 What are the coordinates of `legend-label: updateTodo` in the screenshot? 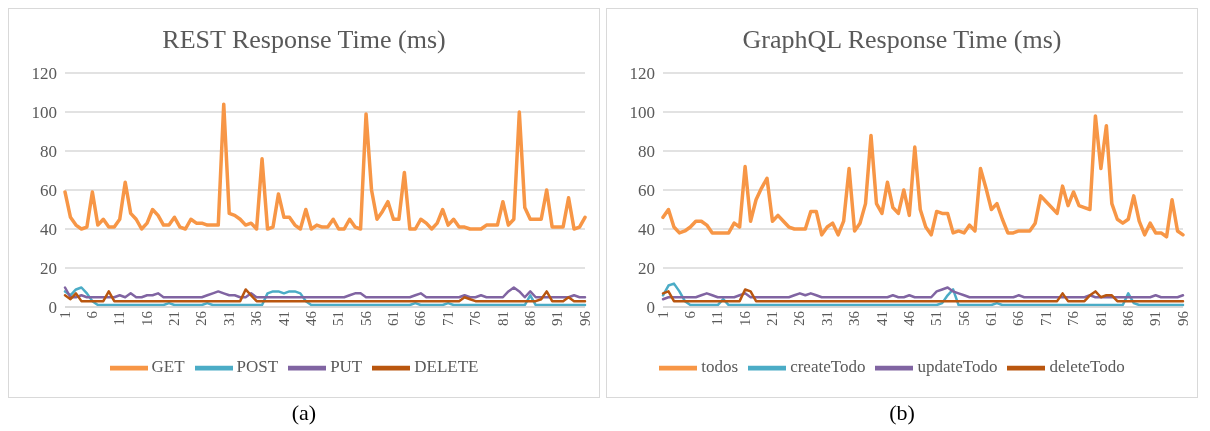 It's located at (957, 366).